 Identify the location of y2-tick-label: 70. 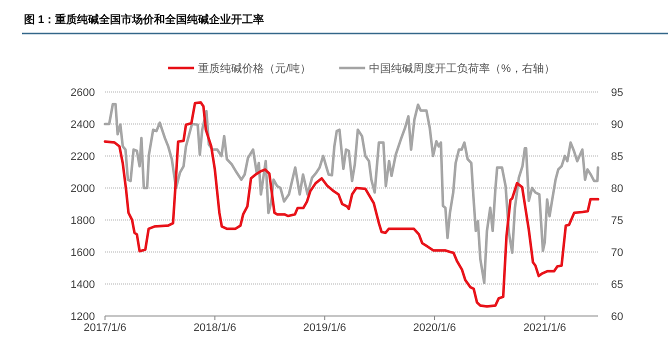
(617, 253).